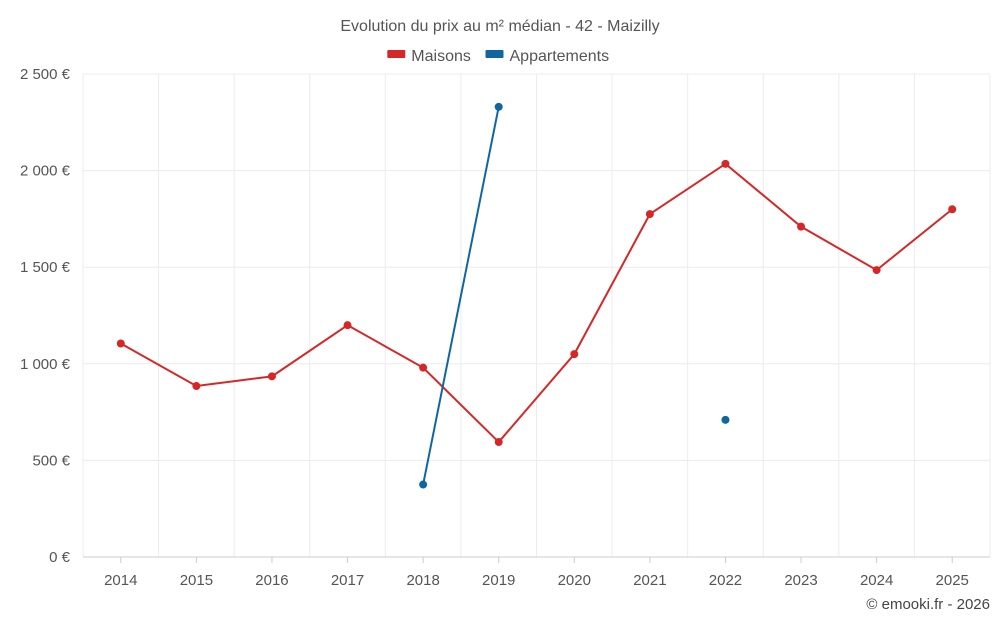  Describe the element at coordinates (498, 580) in the screenshot. I see `x-tick-label: 2019` at that location.